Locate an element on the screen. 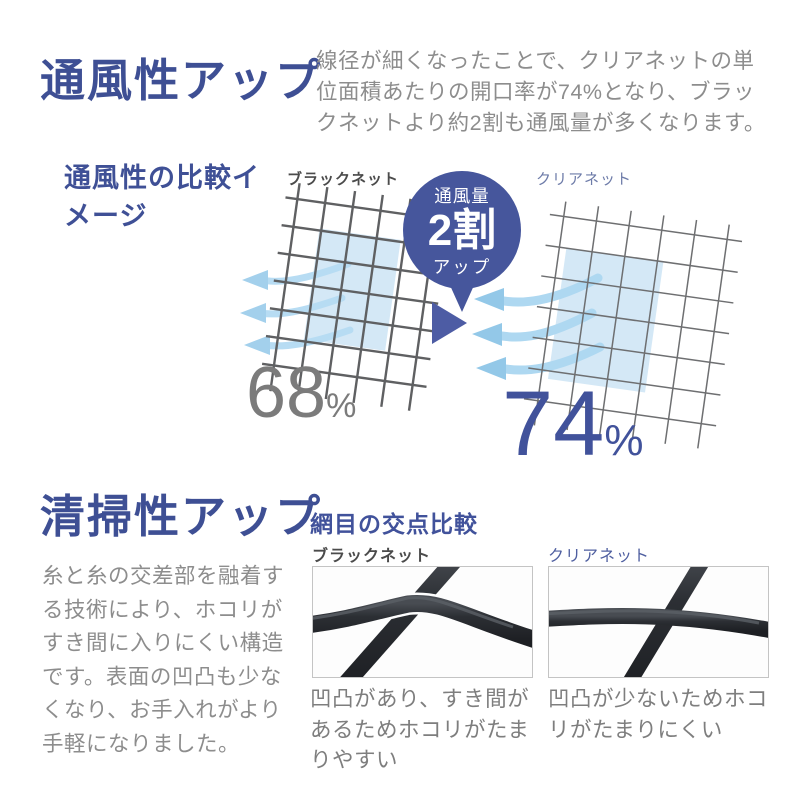 This screenshot has width=800, height=800. black-net-wind-arrowheads is located at coordinates (255, 312).